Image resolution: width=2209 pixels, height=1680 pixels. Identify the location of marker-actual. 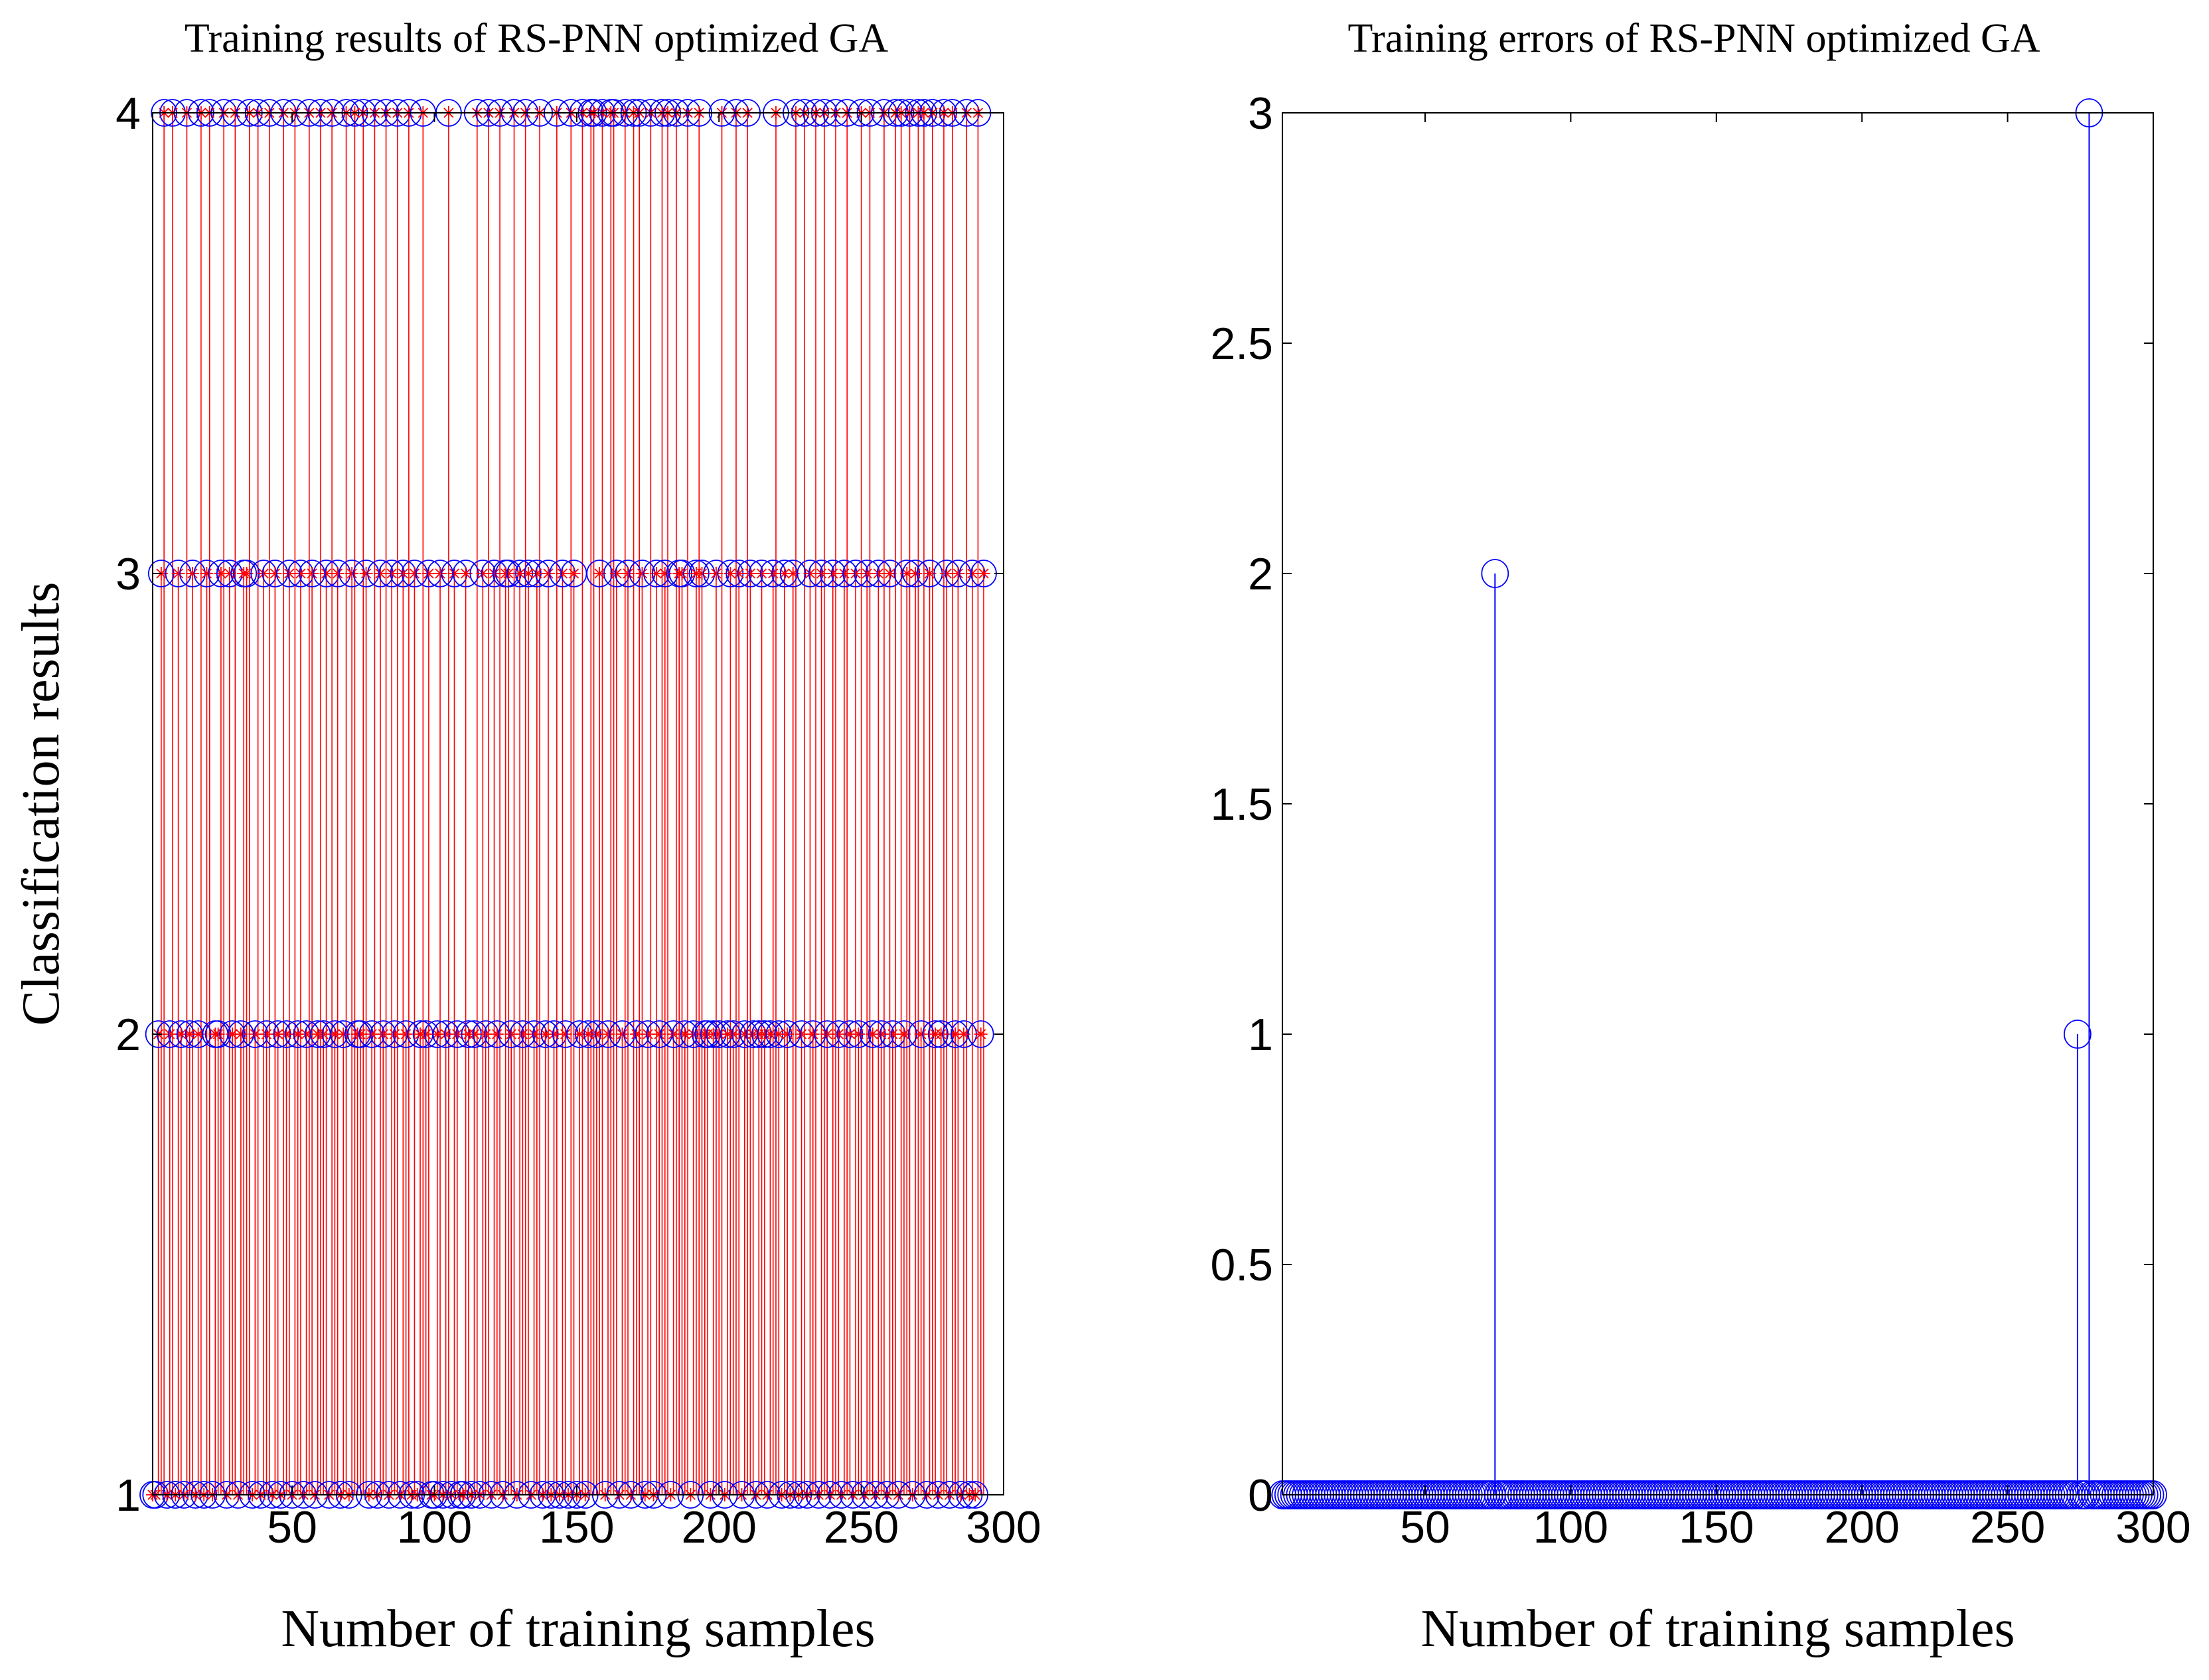
(936, 1034).